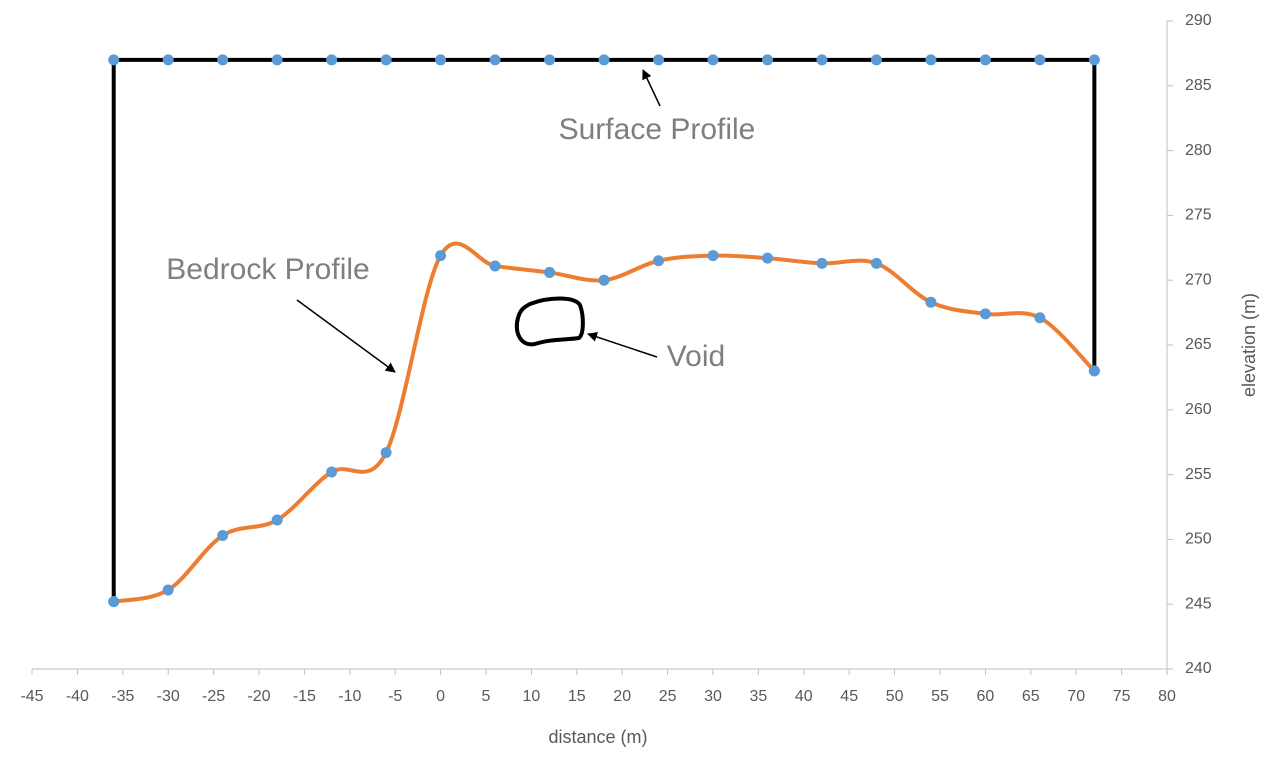  I want to click on x-tick-label: -5, so click(395, 696).